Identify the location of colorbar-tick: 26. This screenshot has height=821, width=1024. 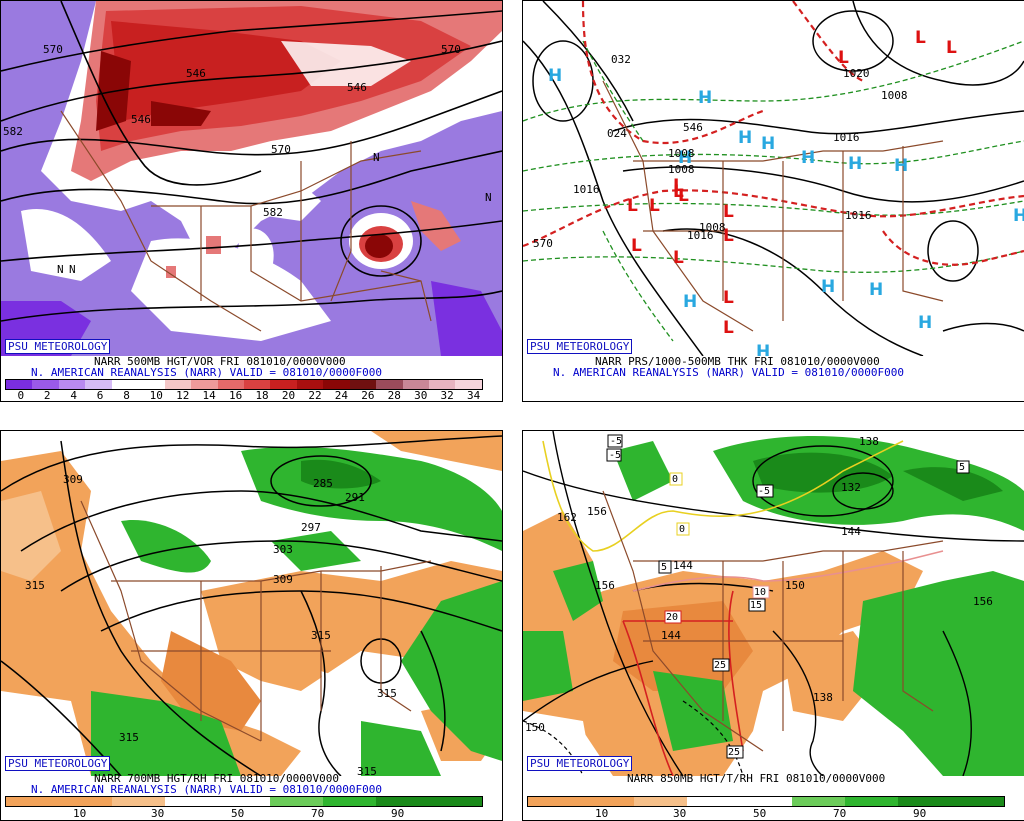
(368, 395).